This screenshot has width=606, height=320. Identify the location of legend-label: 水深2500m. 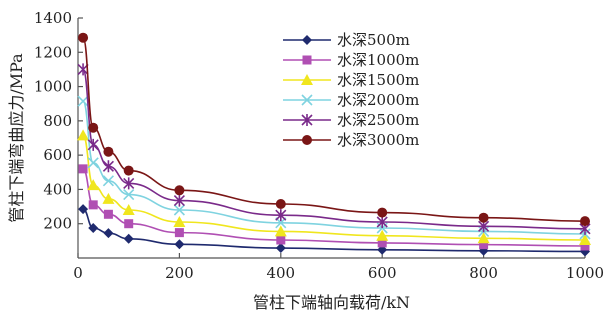
(378, 120).